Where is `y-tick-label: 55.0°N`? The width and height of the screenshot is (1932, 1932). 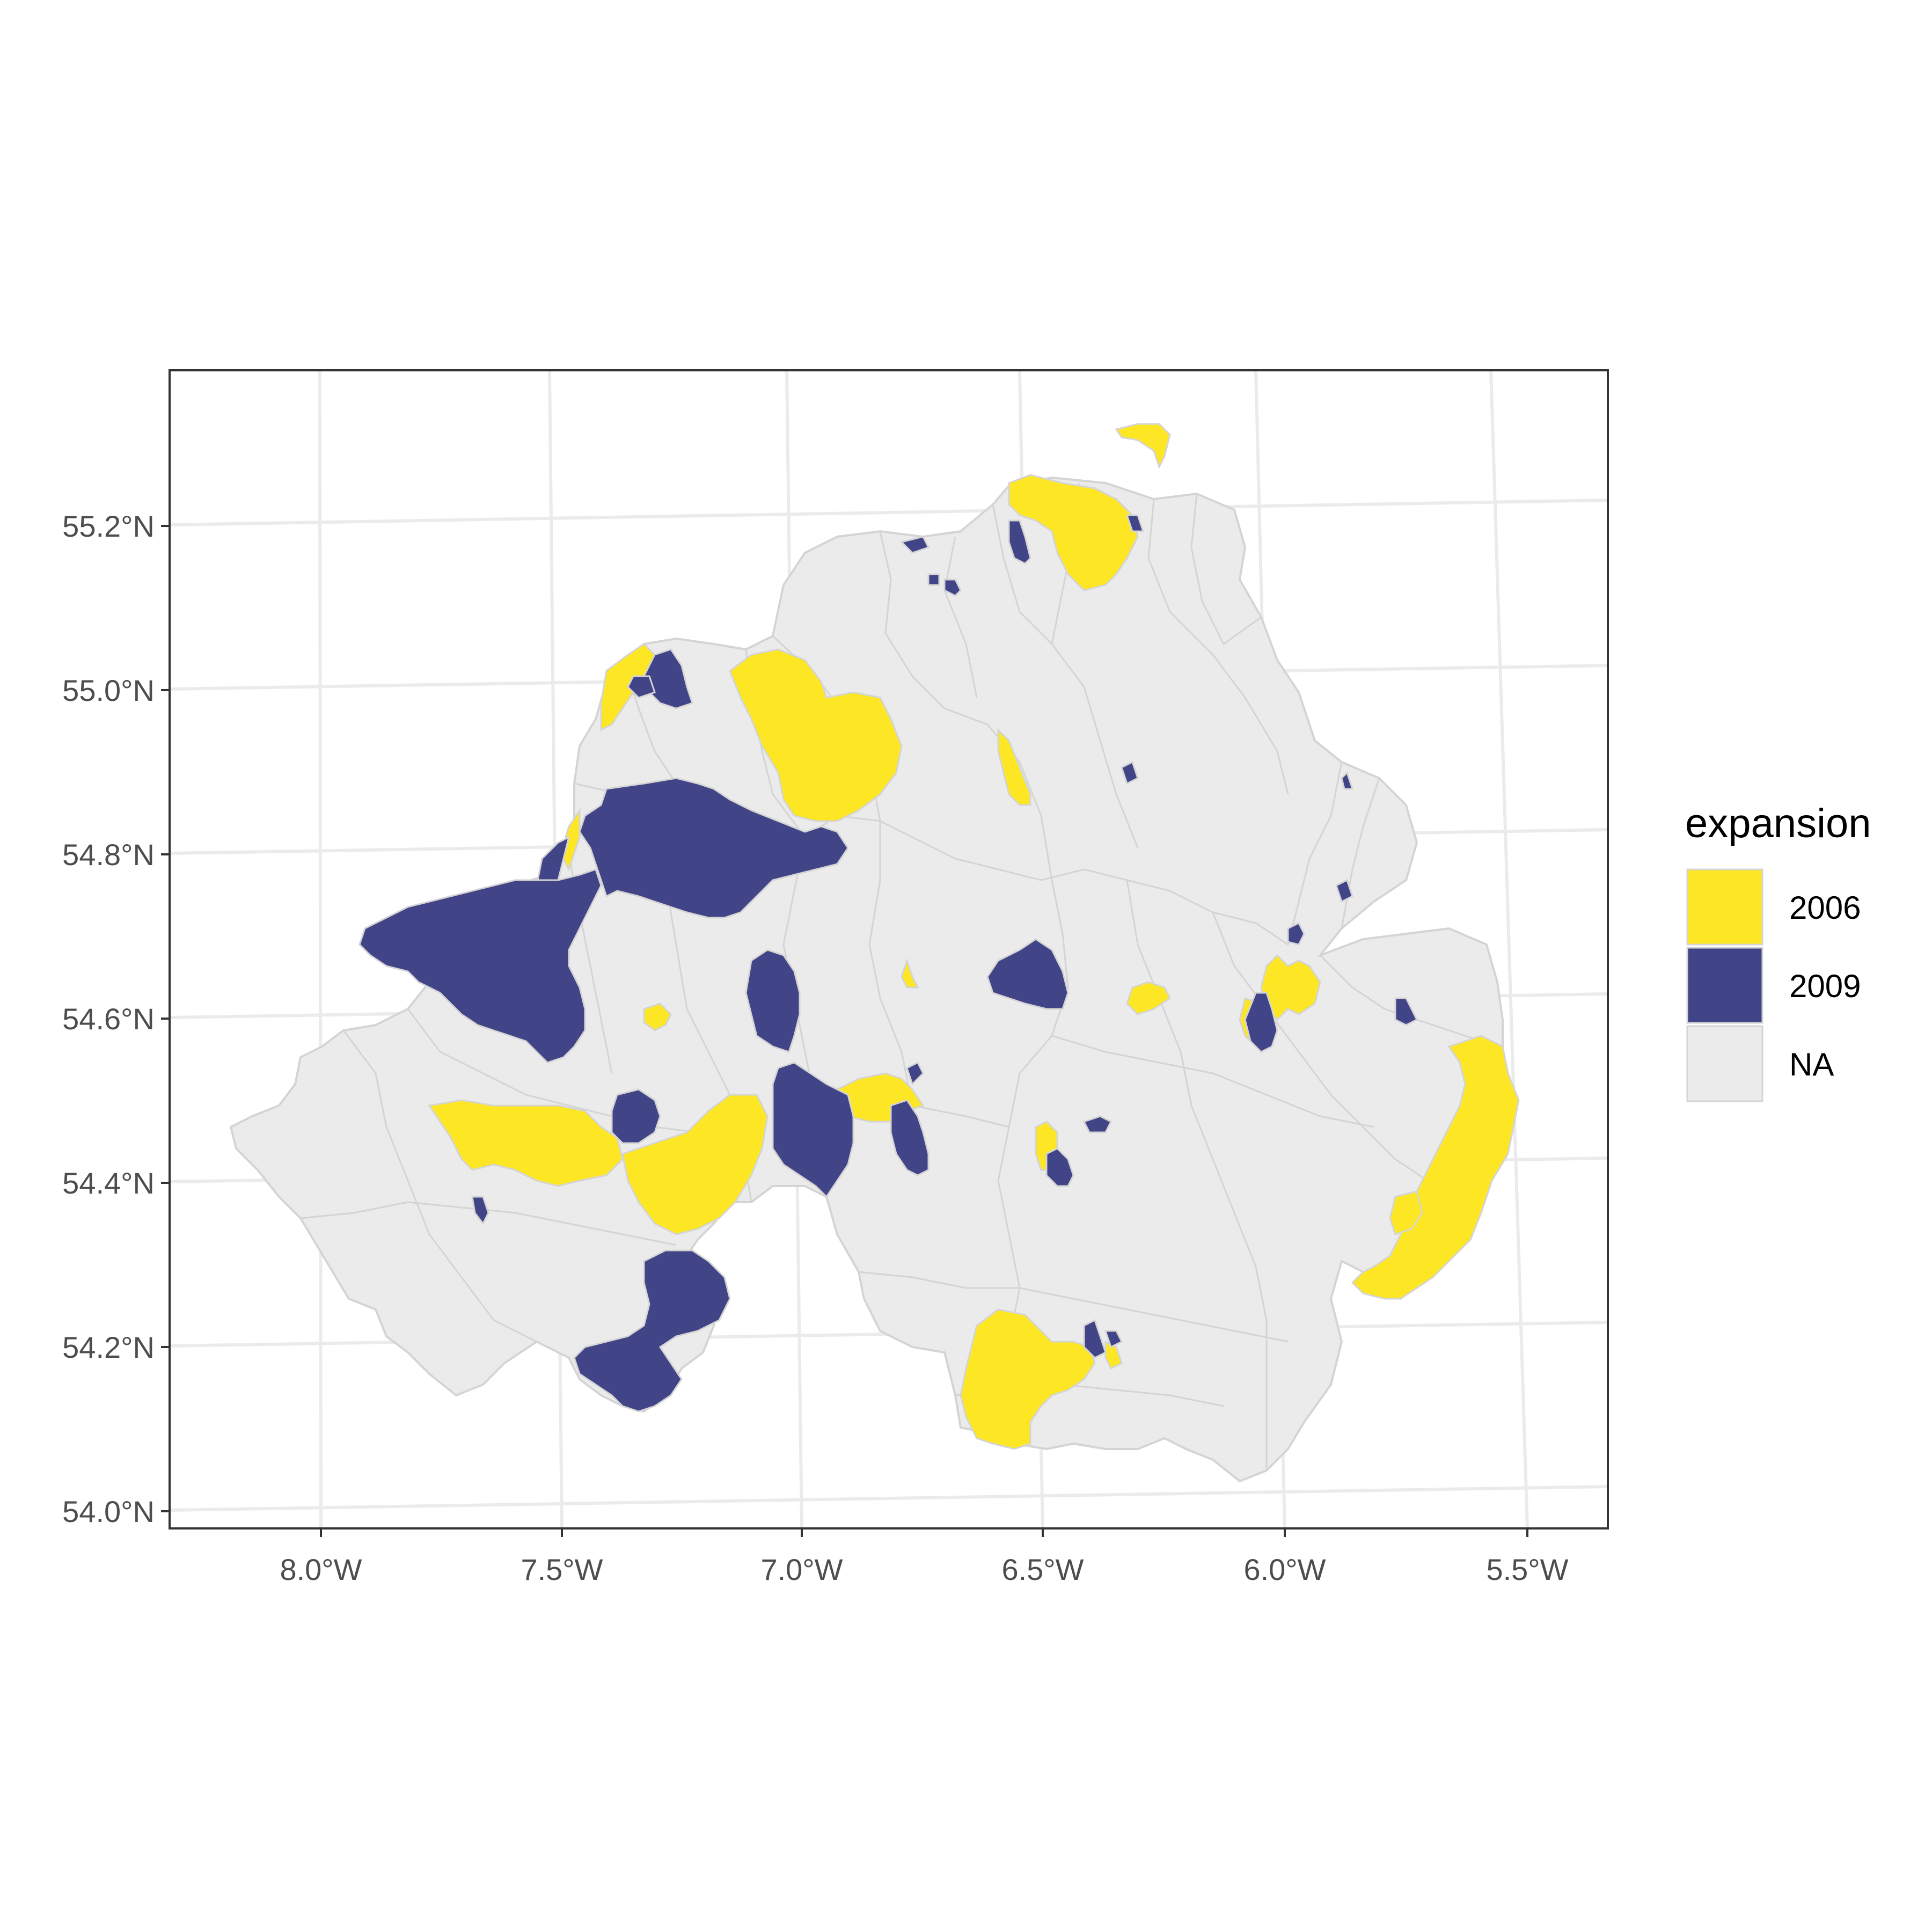 y-tick-label: 55.0°N is located at coordinates (108, 690).